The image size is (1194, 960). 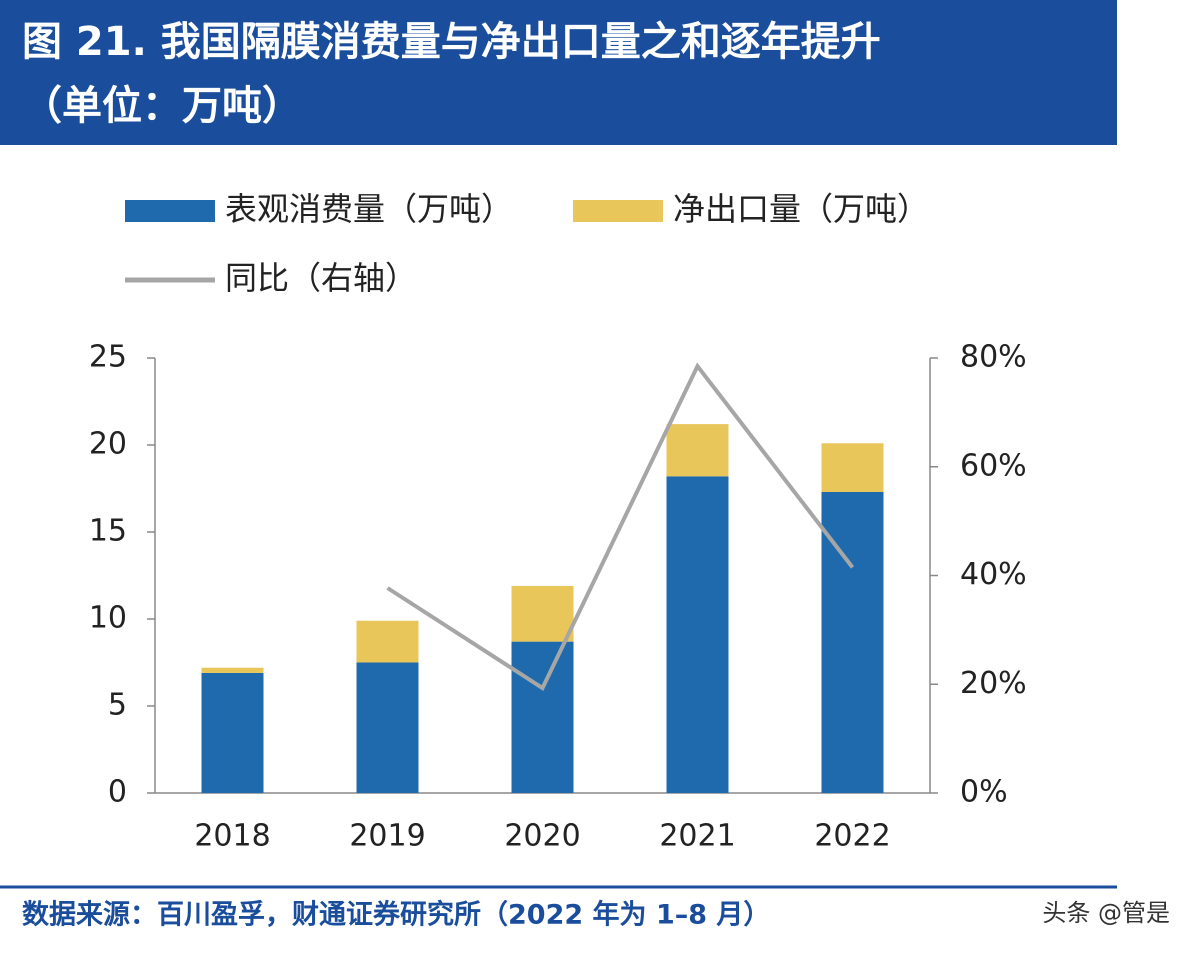 What do you see at coordinates (993, 465) in the screenshot?
I see `y2-tick-label: 60%` at bounding box center [993, 465].